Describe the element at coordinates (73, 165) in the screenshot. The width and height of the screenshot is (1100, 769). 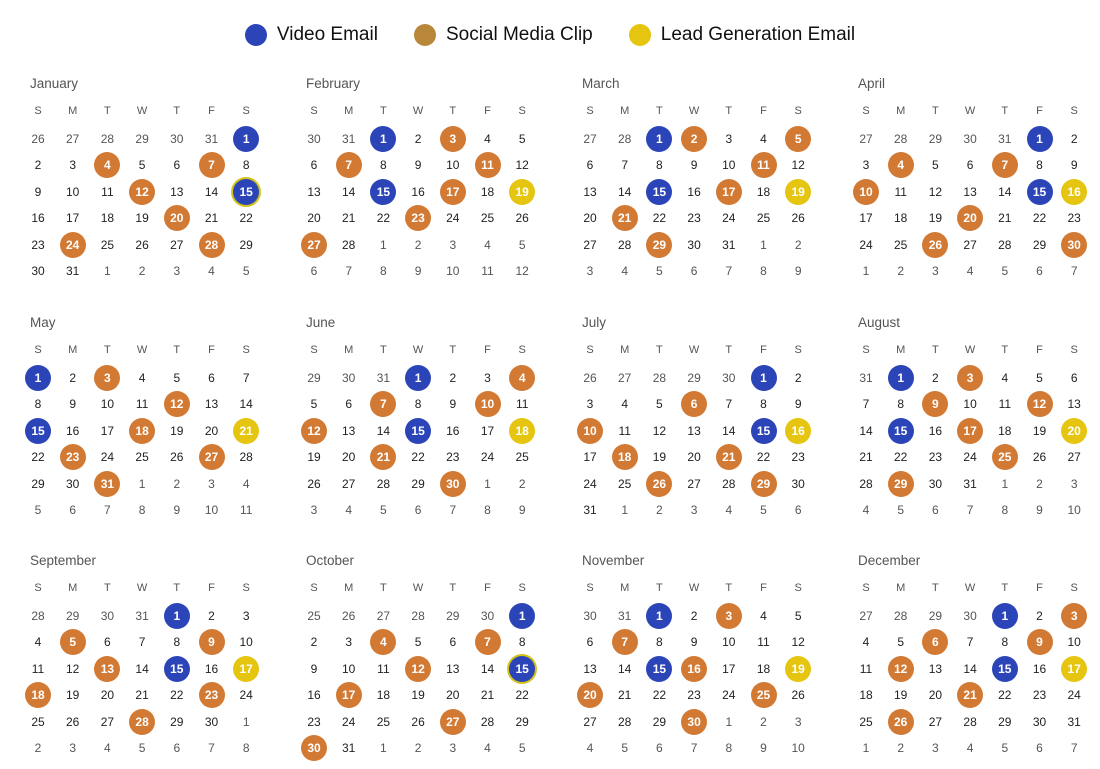
I see `calendar-day: 3` at that location.